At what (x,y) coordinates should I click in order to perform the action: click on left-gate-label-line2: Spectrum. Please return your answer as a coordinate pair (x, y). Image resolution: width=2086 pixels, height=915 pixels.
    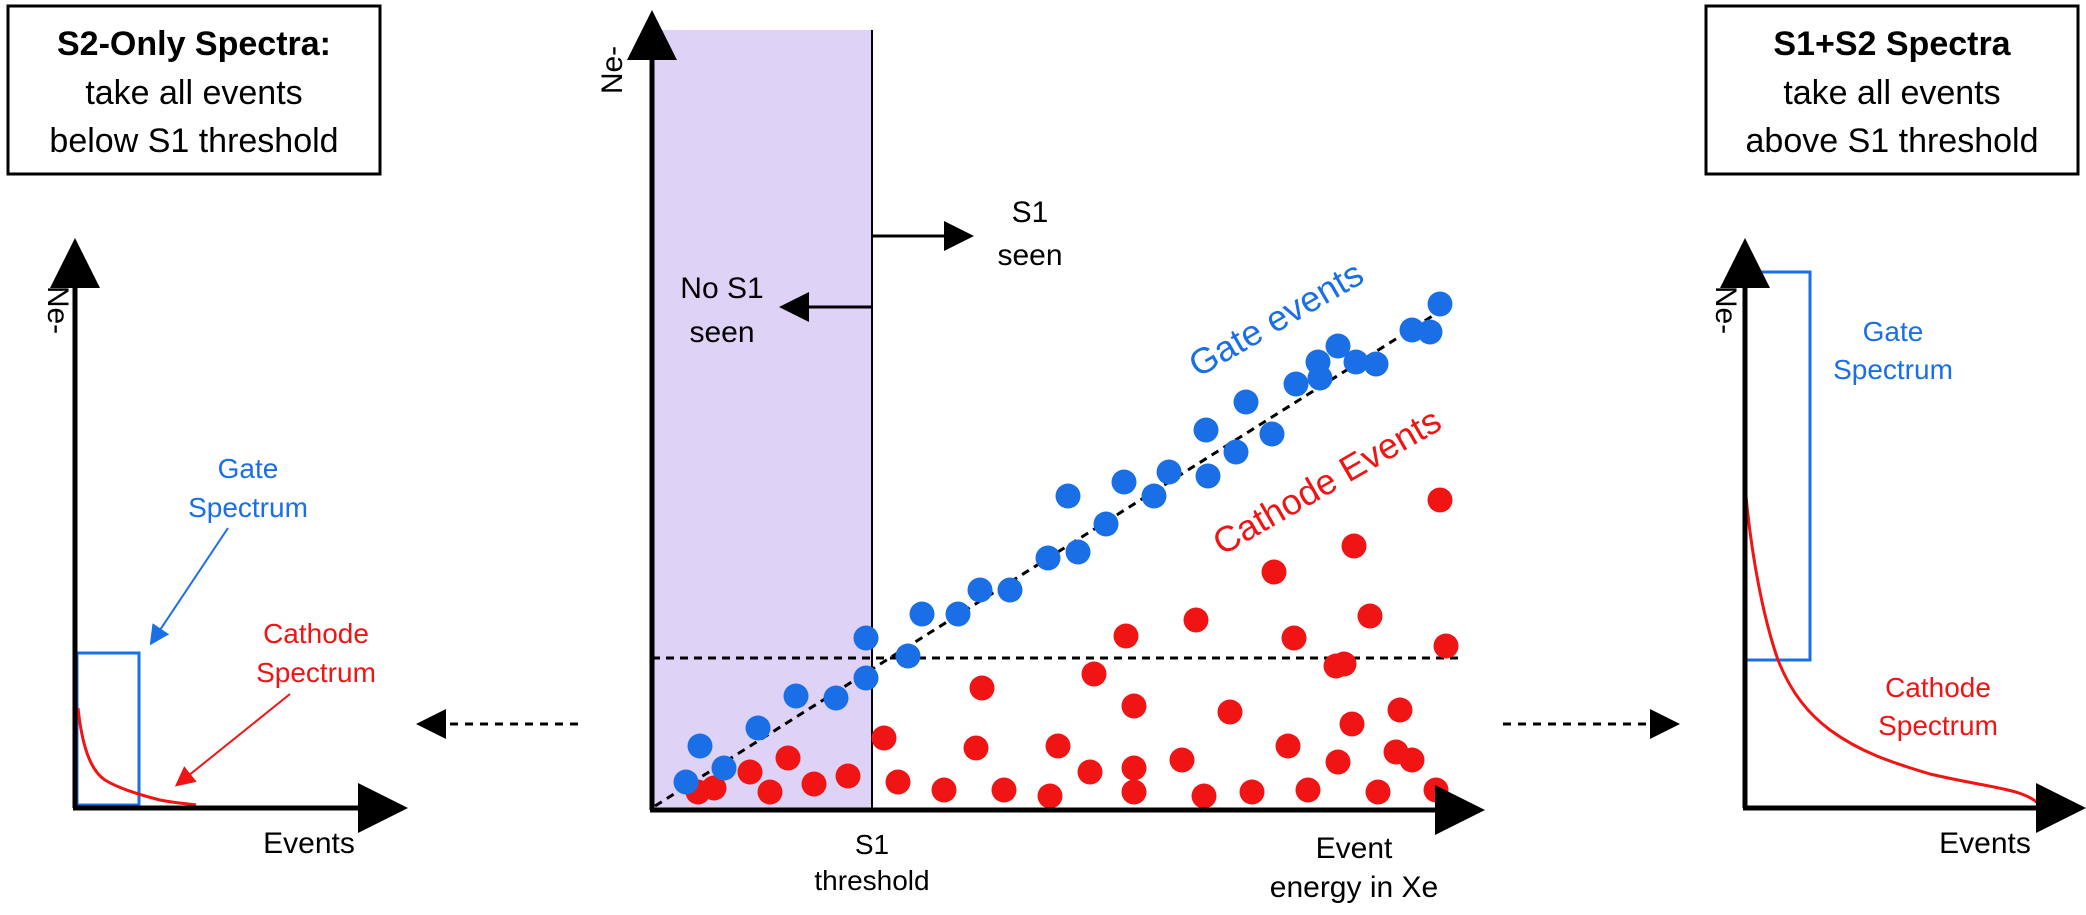
    Looking at the image, I should click on (248, 507).